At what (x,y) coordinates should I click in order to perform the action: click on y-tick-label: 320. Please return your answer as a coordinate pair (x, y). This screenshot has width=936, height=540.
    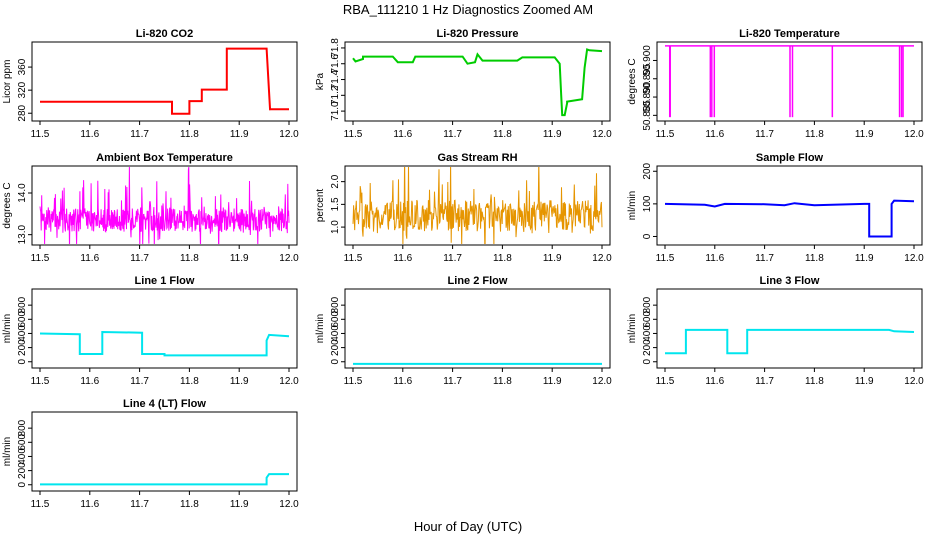
    Looking at the image, I should click on (22, 89).